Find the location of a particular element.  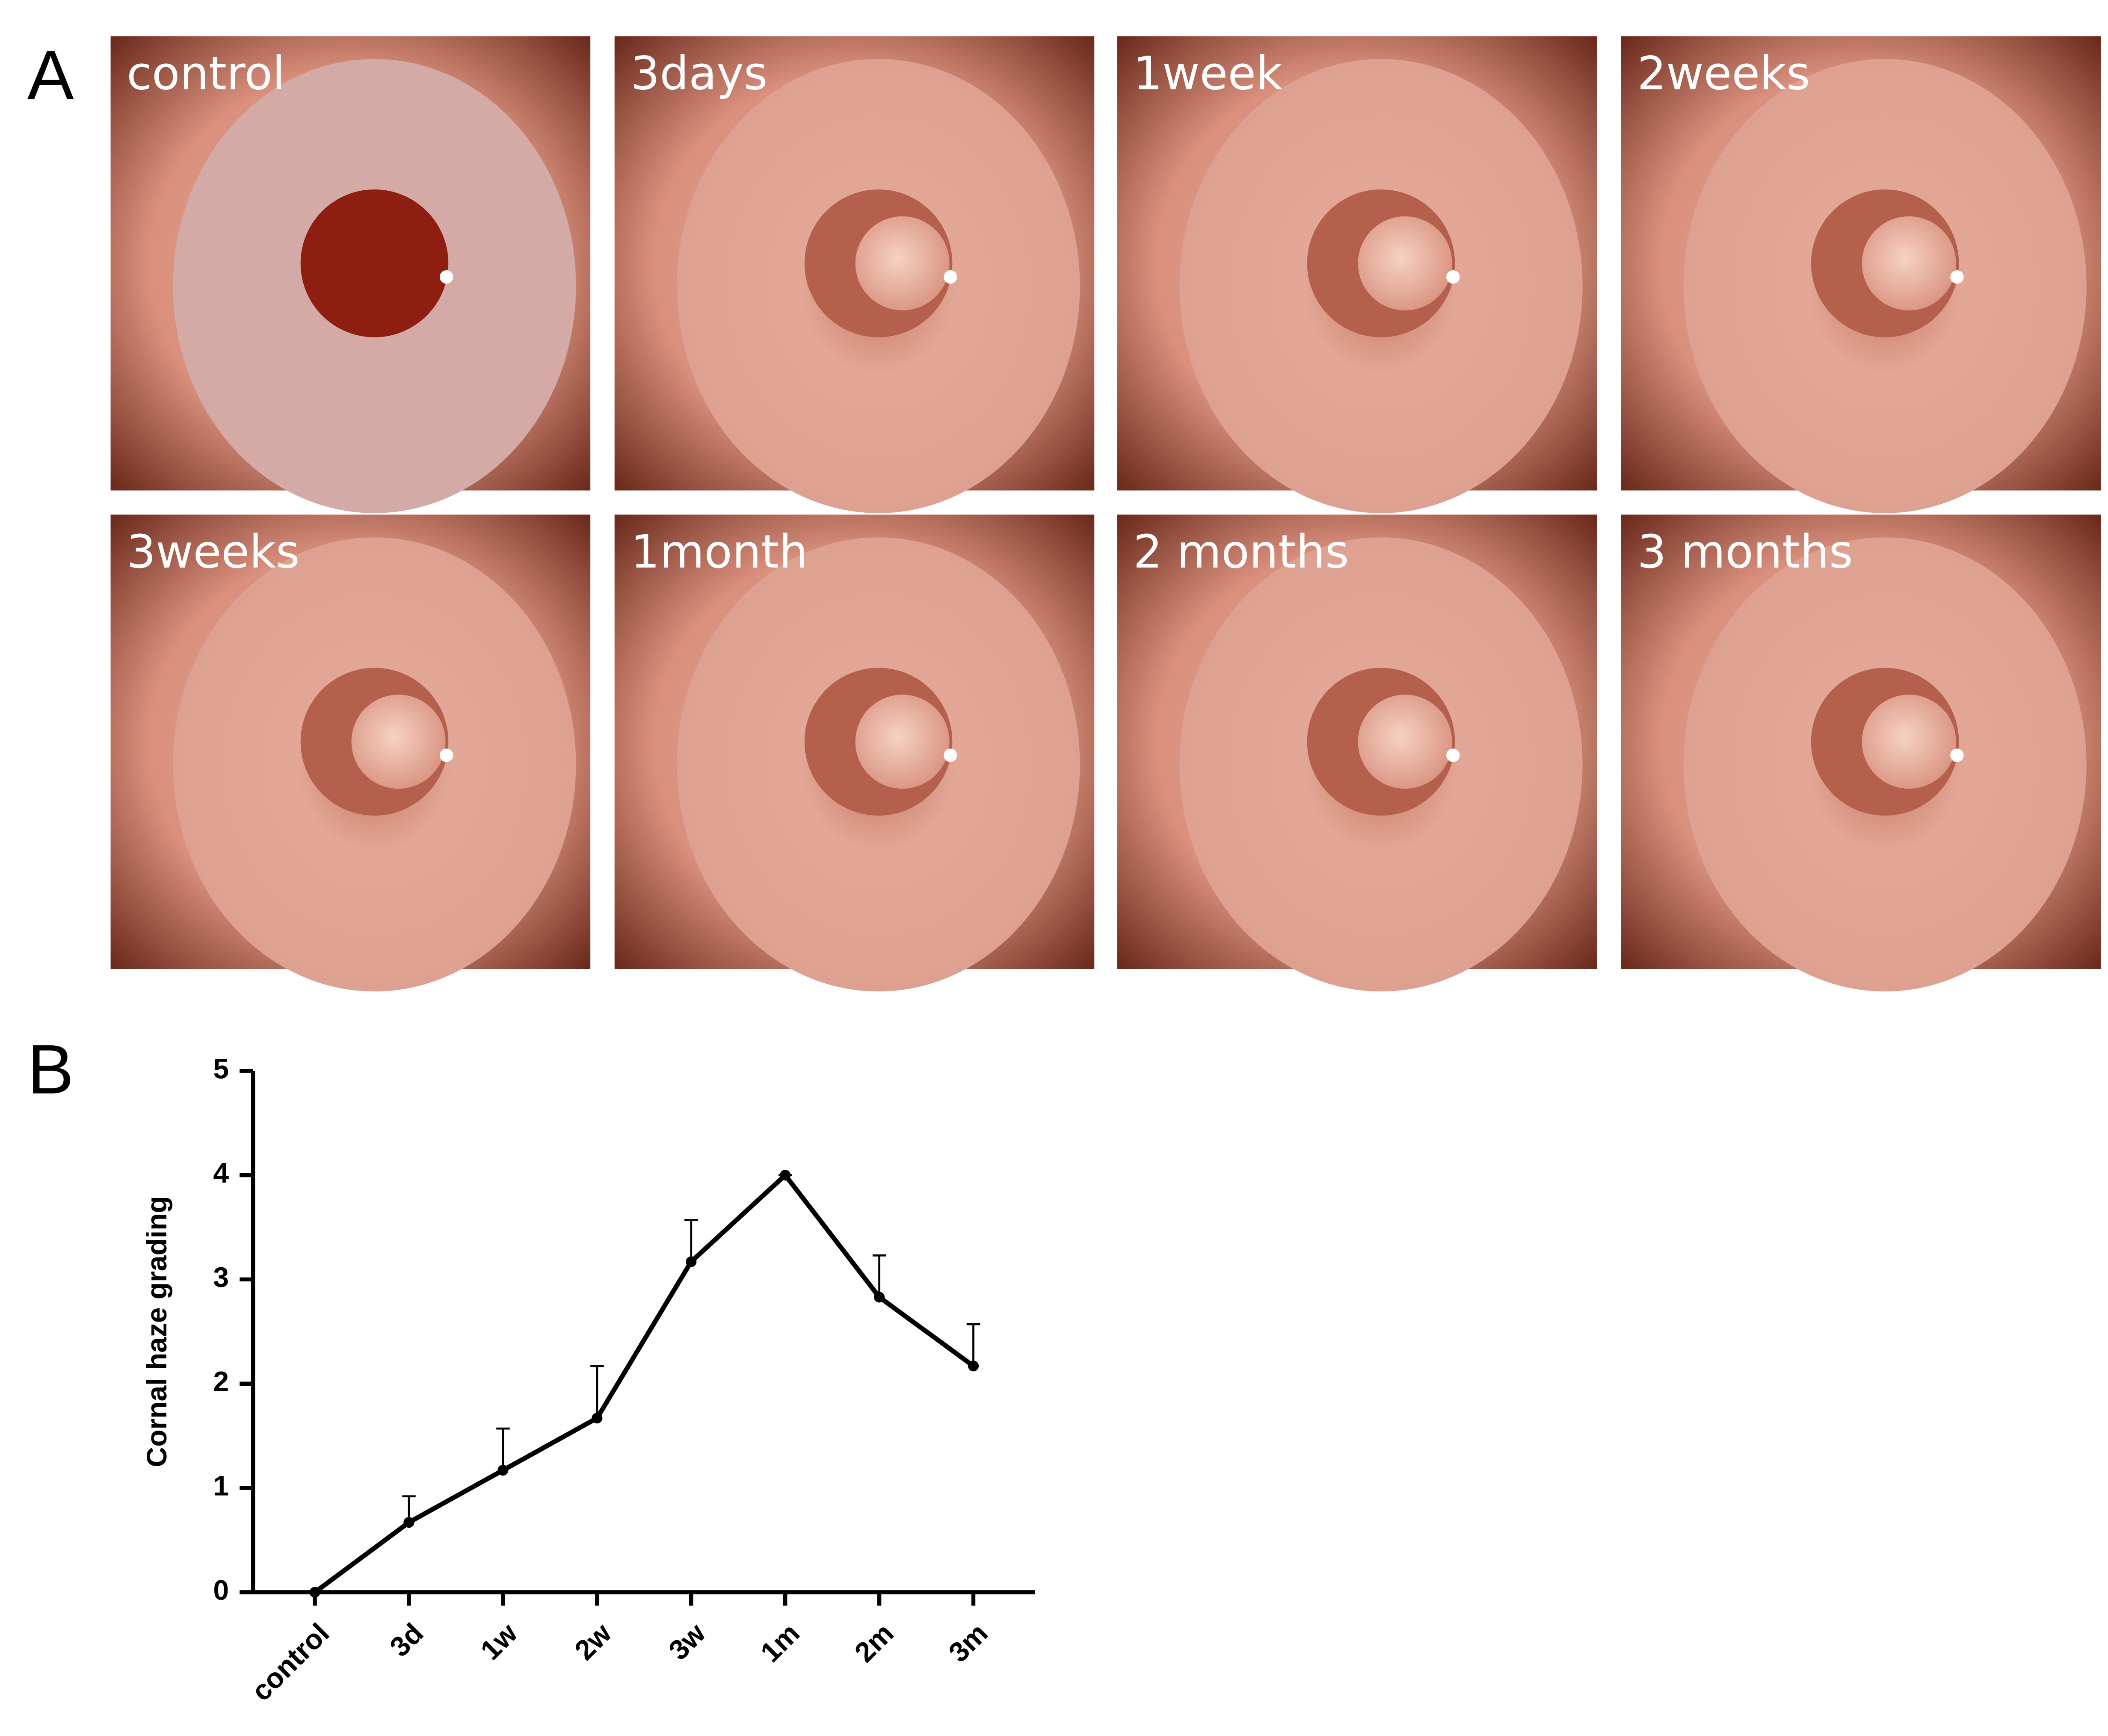

photo: 2weeks is located at coordinates (1861, 275).